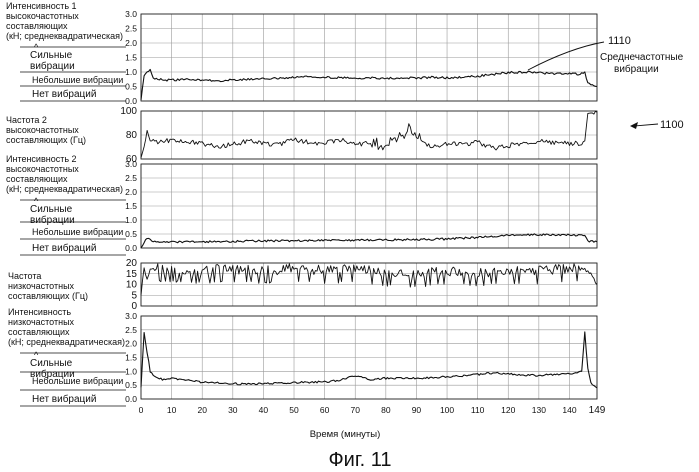  I want to click on x-tick-label: 140, so click(569, 410).